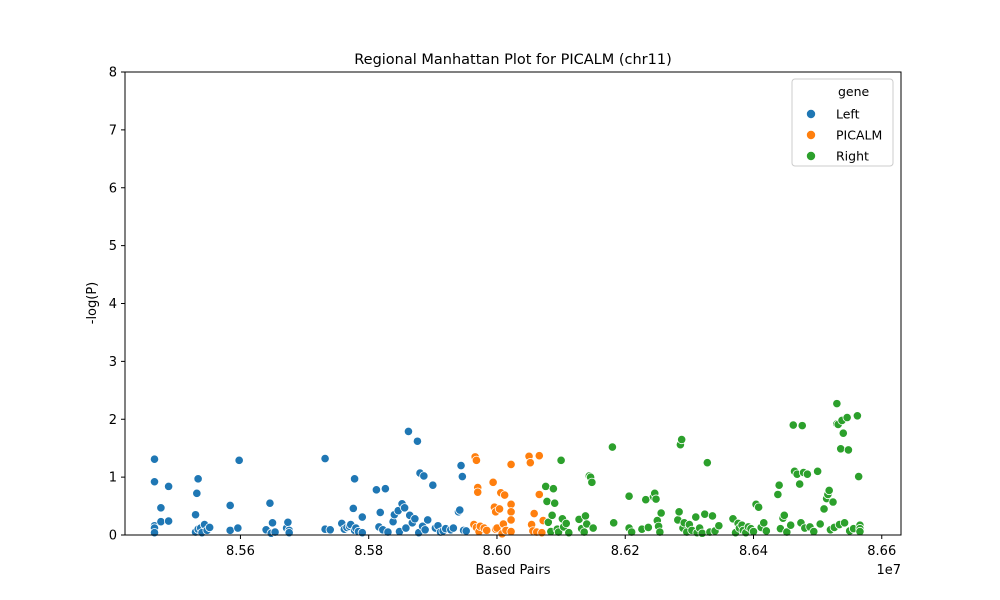 This screenshot has width=1000, height=600. Describe the element at coordinates (113, 188) in the screenshot. I see `y-tick-label: 6` at that location.